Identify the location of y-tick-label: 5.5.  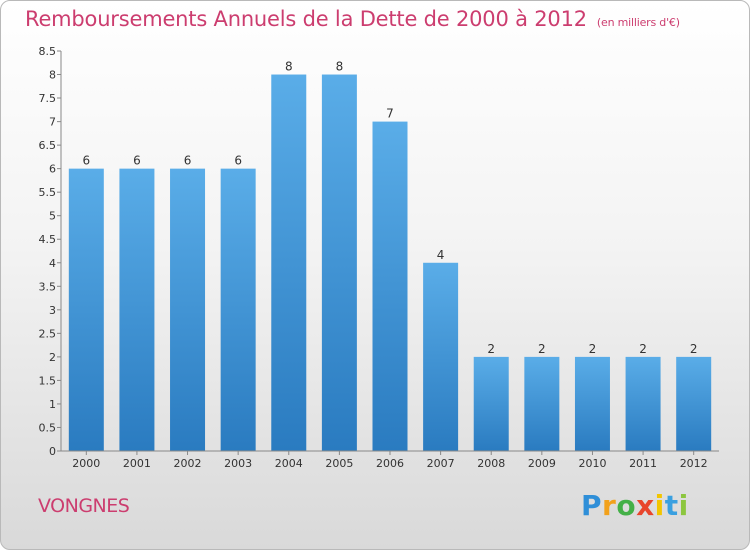
(48, 192).